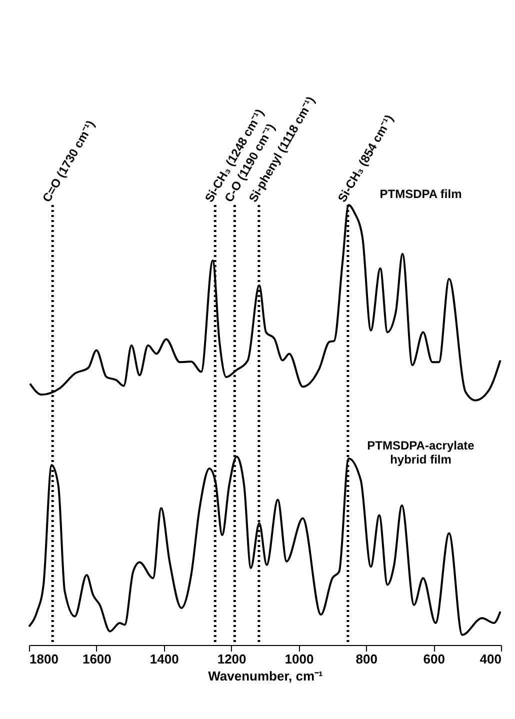 The width and height of the screenshot is (515, 719). Describe the element at coordinates (421, 194) in the screenshot. I see `text: PTMSDPA film` at that location.